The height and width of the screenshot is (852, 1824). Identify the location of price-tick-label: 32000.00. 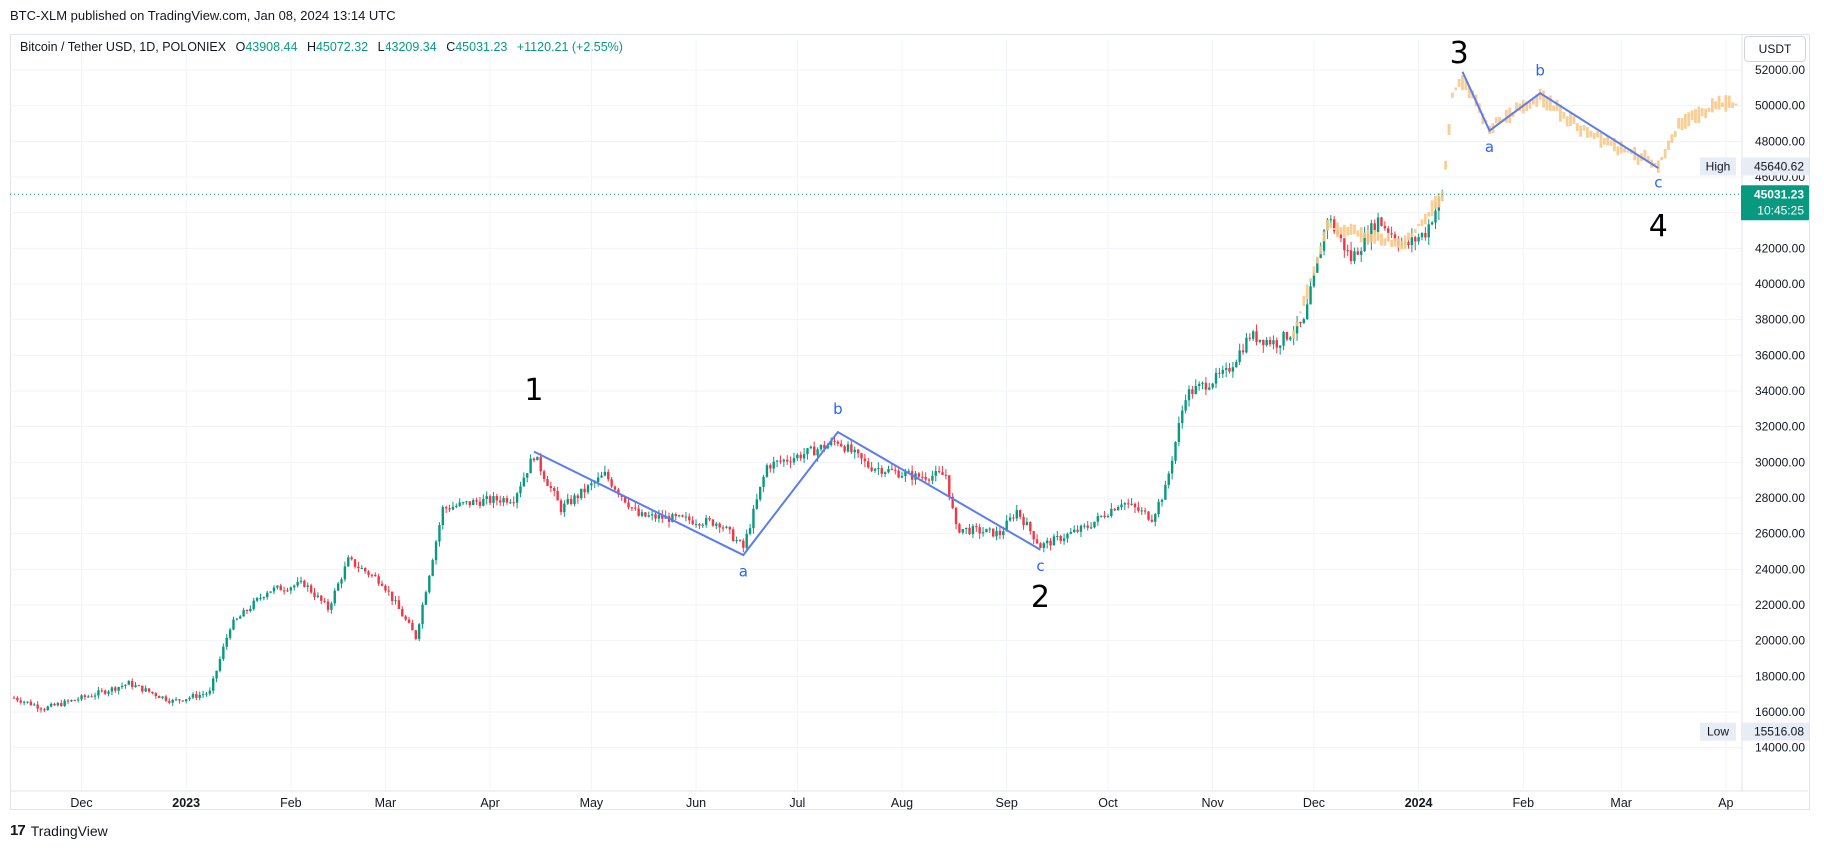
(1780, 427).